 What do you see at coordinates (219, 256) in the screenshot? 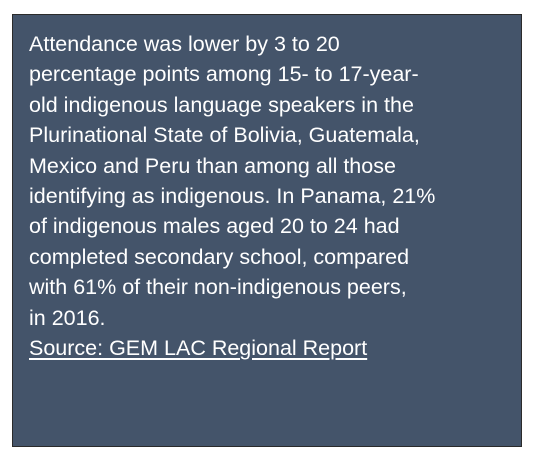
I see `callout-line: completed secondary school, compared` at bounding box center [219, 256].